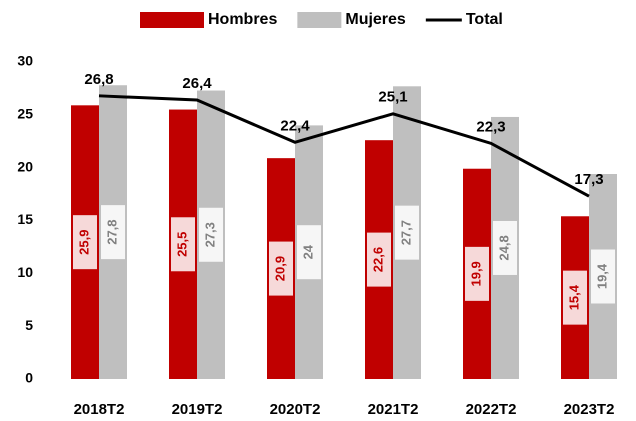 This screenshot has width=636, height=421. What do you see at coordinates (197, 409) in the screenshot?
I see `x-tick-label: 2019T2` at bounding box center [197, 409].